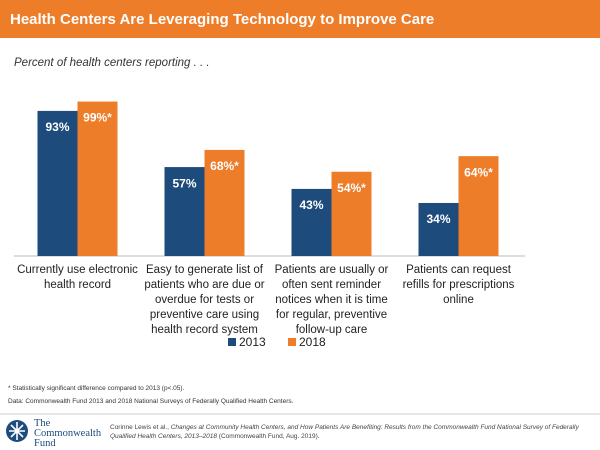  I want to click on legend-label: 2018, so click(312, 342).